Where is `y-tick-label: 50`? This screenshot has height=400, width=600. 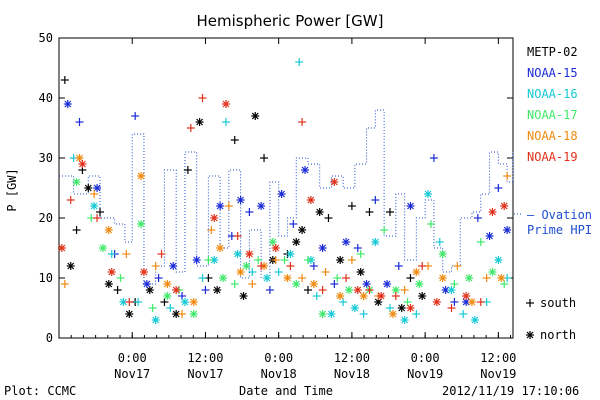
y-tick-label: 50 is located at coordinates (46, 38).